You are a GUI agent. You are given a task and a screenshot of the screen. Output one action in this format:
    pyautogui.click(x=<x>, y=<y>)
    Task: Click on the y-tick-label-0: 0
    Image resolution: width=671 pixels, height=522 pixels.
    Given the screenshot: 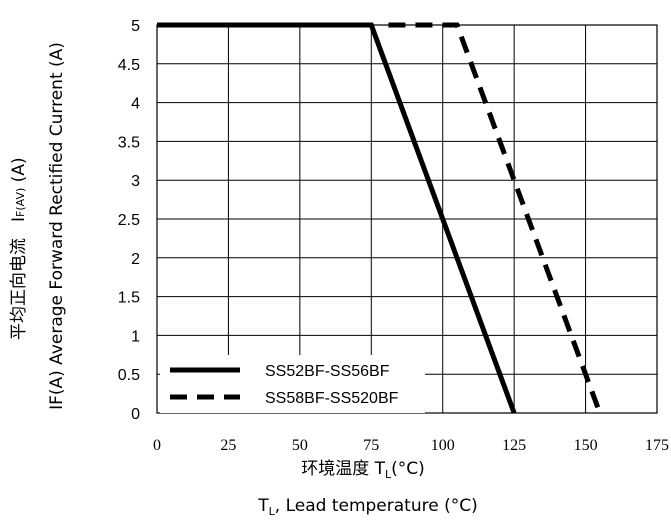 What is the action you would take?
    pyautogui.click(x=135, y=414)
    